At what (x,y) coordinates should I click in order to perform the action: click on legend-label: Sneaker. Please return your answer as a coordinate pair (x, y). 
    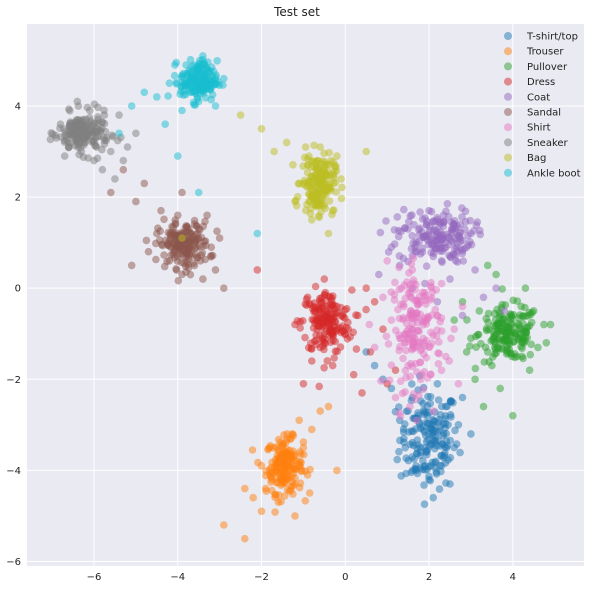
    Looking at the image, I should click on (548, 143).